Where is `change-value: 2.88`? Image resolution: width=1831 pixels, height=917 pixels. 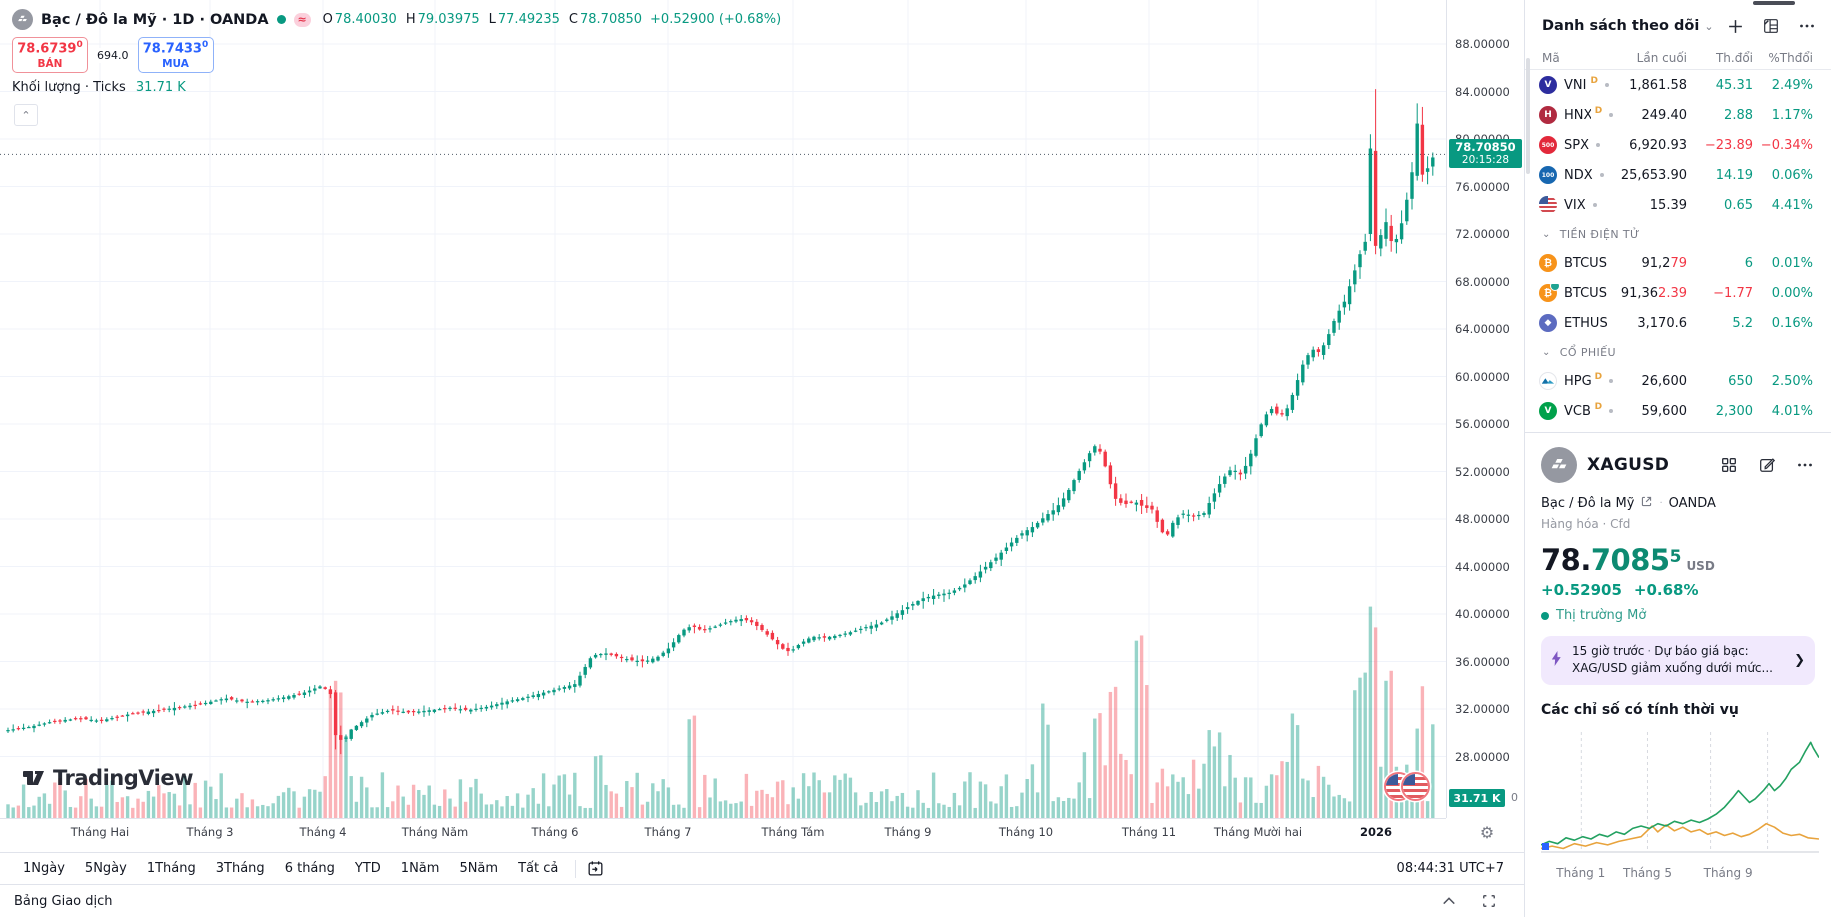 change-value: 2.88 is located at coordinates (1738, 115).